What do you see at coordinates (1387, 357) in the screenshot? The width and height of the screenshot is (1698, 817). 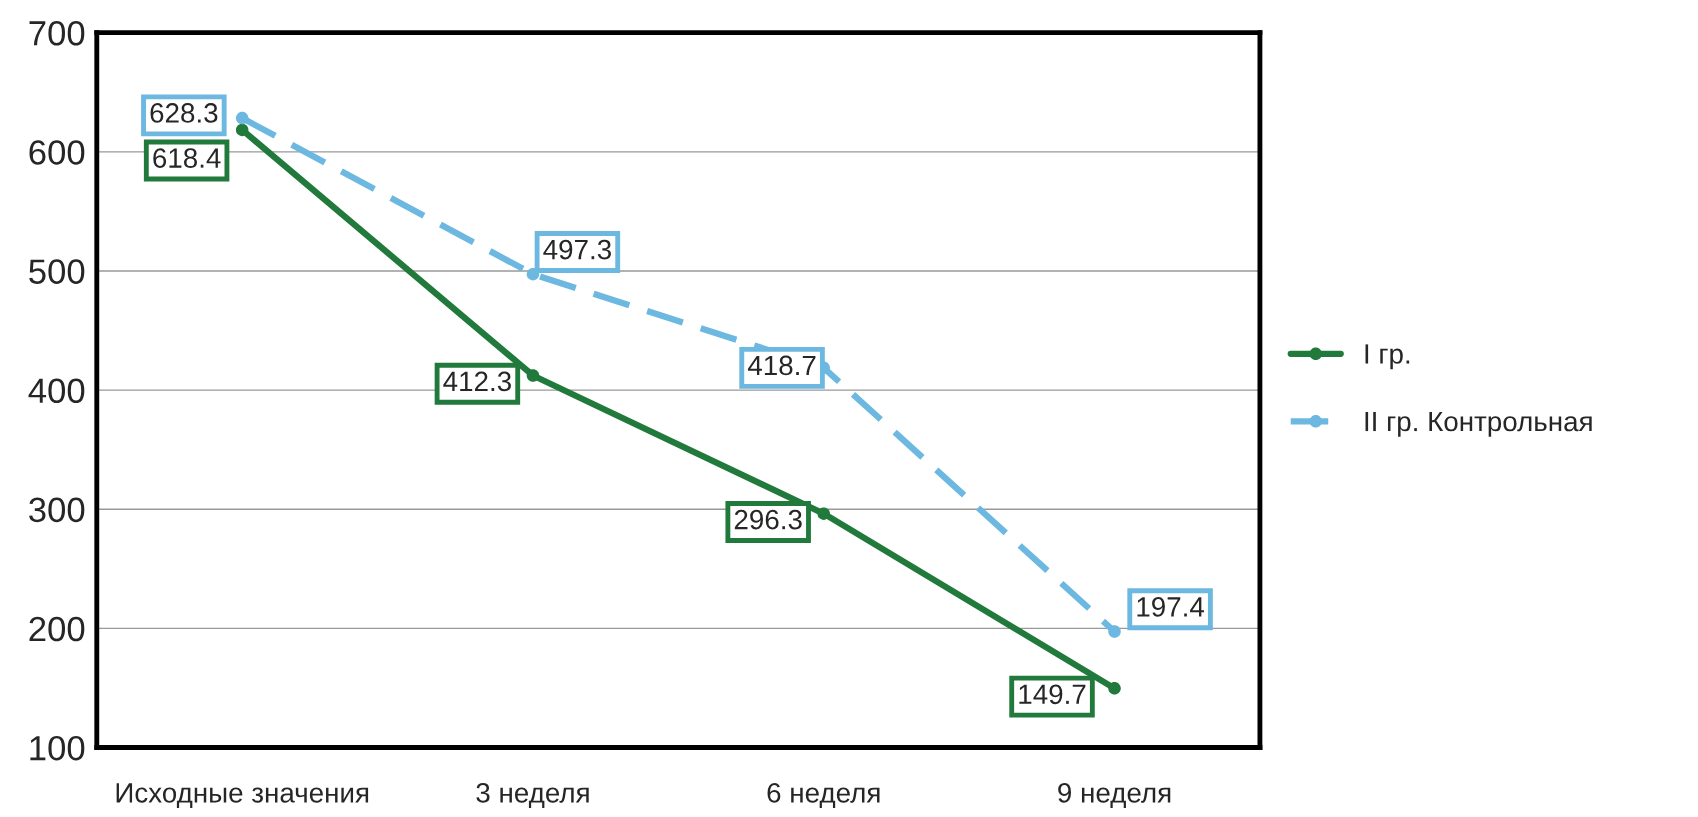 I see `legend-label: I гр.` at bounding box center [1387, 357].